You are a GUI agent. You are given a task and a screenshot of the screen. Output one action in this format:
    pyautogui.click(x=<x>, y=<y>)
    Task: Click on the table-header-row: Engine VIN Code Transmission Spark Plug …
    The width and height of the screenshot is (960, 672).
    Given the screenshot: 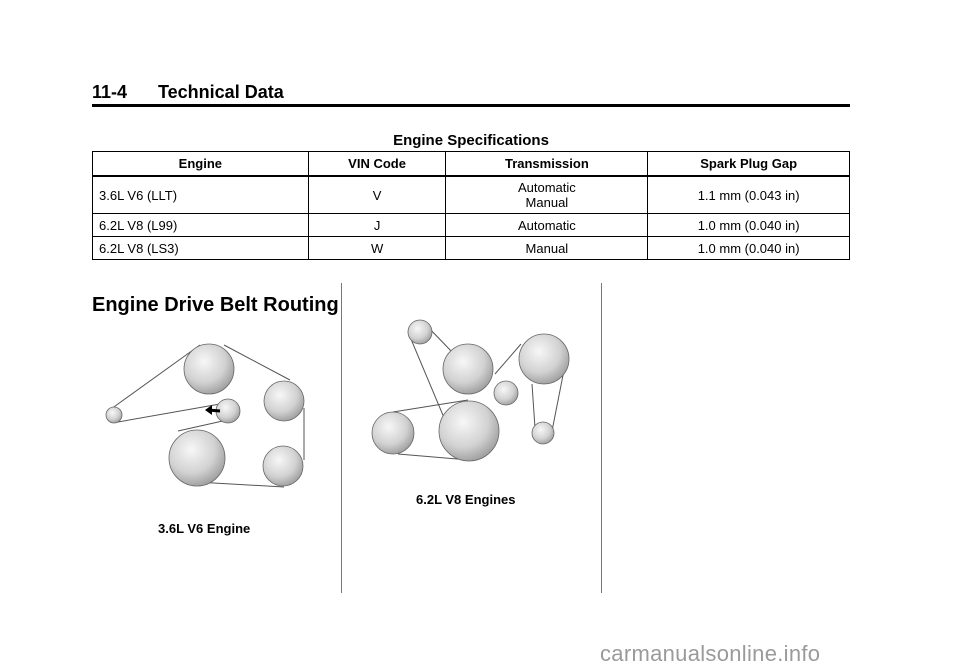 What is the action you would take?
    pyautogui.click(x=471, y=164)
    